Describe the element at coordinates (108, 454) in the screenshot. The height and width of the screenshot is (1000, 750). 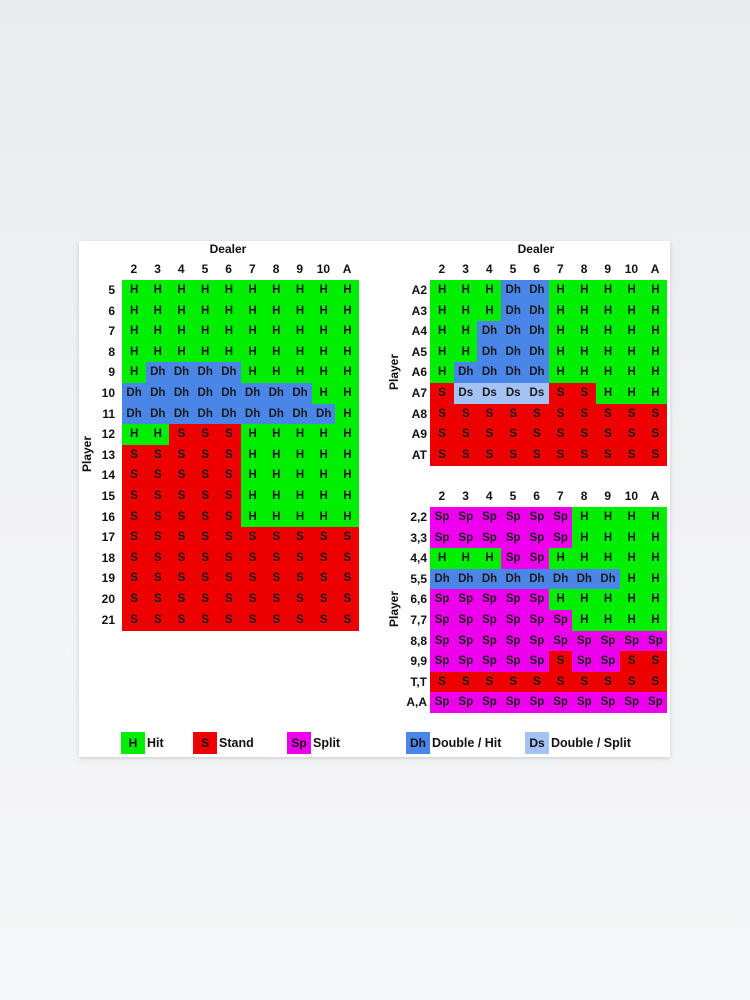
I see `hard-totals-row-label: 13` at that location.